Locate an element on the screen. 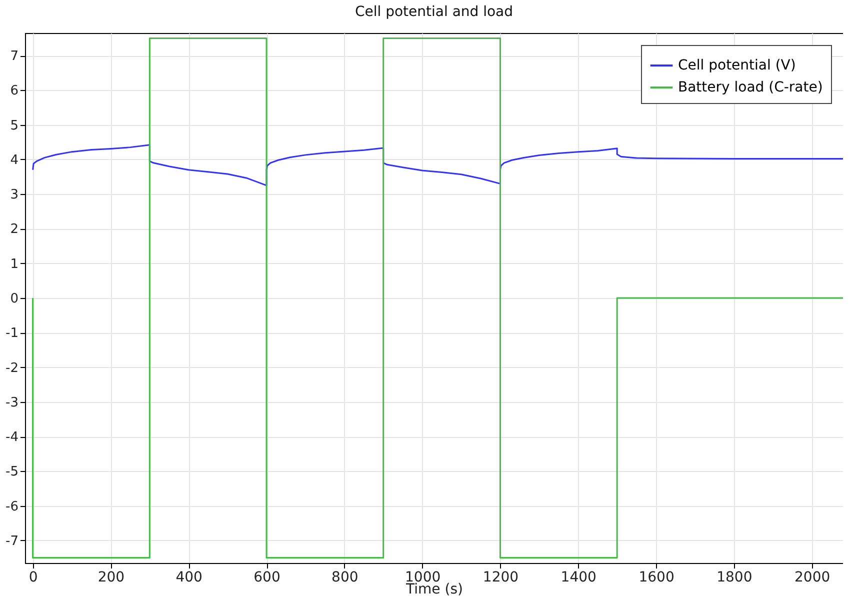  x-tick-label: 200 is located at coordinates (111, 578).